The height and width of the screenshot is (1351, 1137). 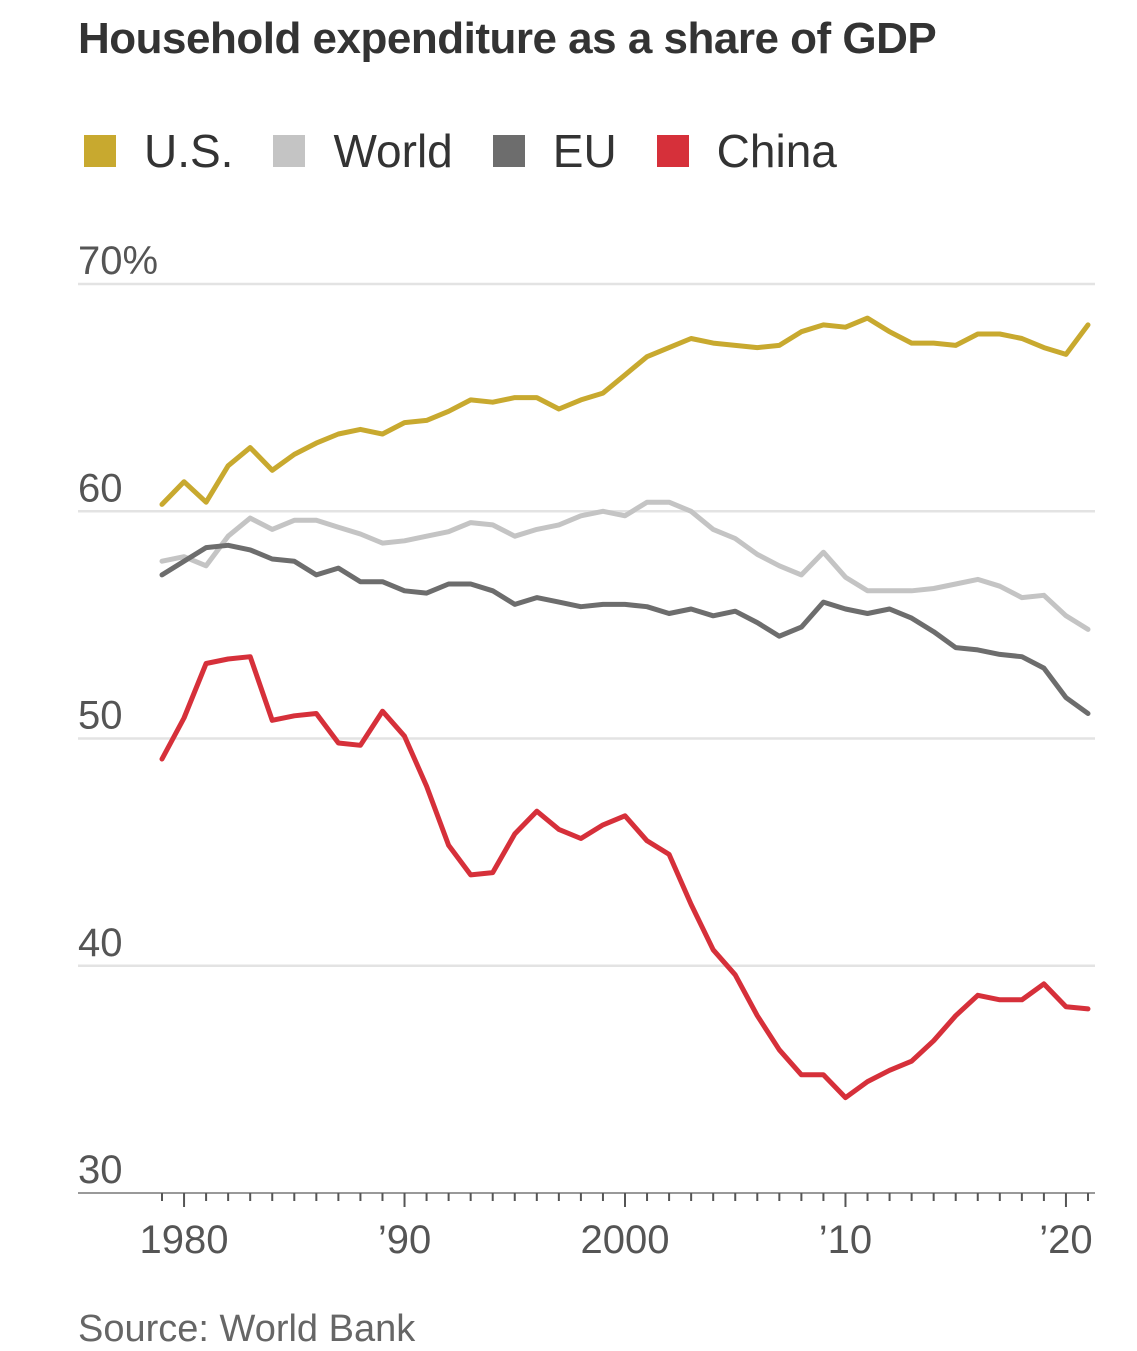 I want to click on y-tick-label-40: 40, so click(x=100, y=943).